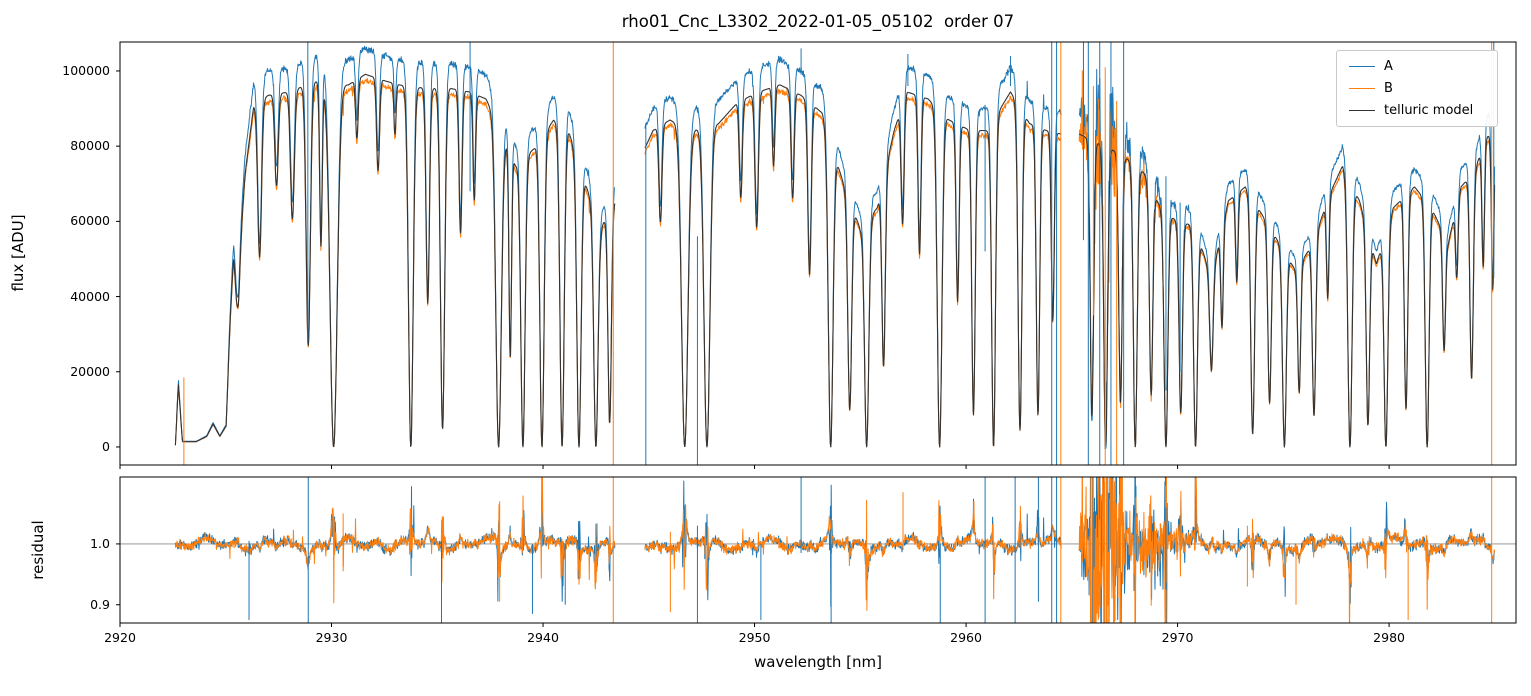  I want to click on legend-label-b: B, so click(1388, 88).